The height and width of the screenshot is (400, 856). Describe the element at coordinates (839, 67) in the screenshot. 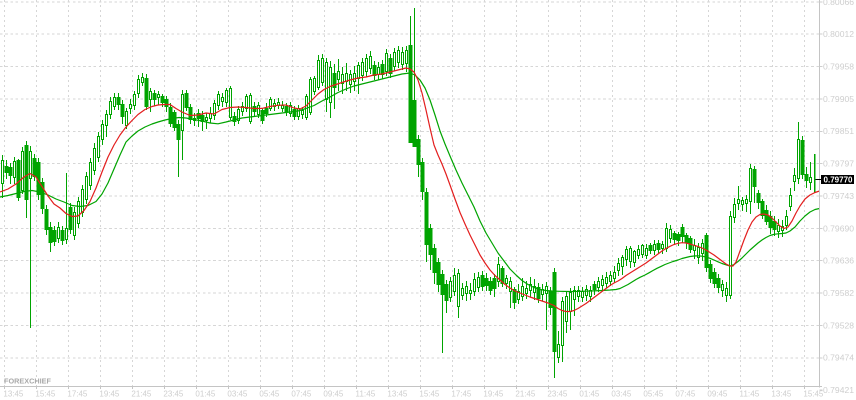

I see `svg-text: 0.79958` at that location.